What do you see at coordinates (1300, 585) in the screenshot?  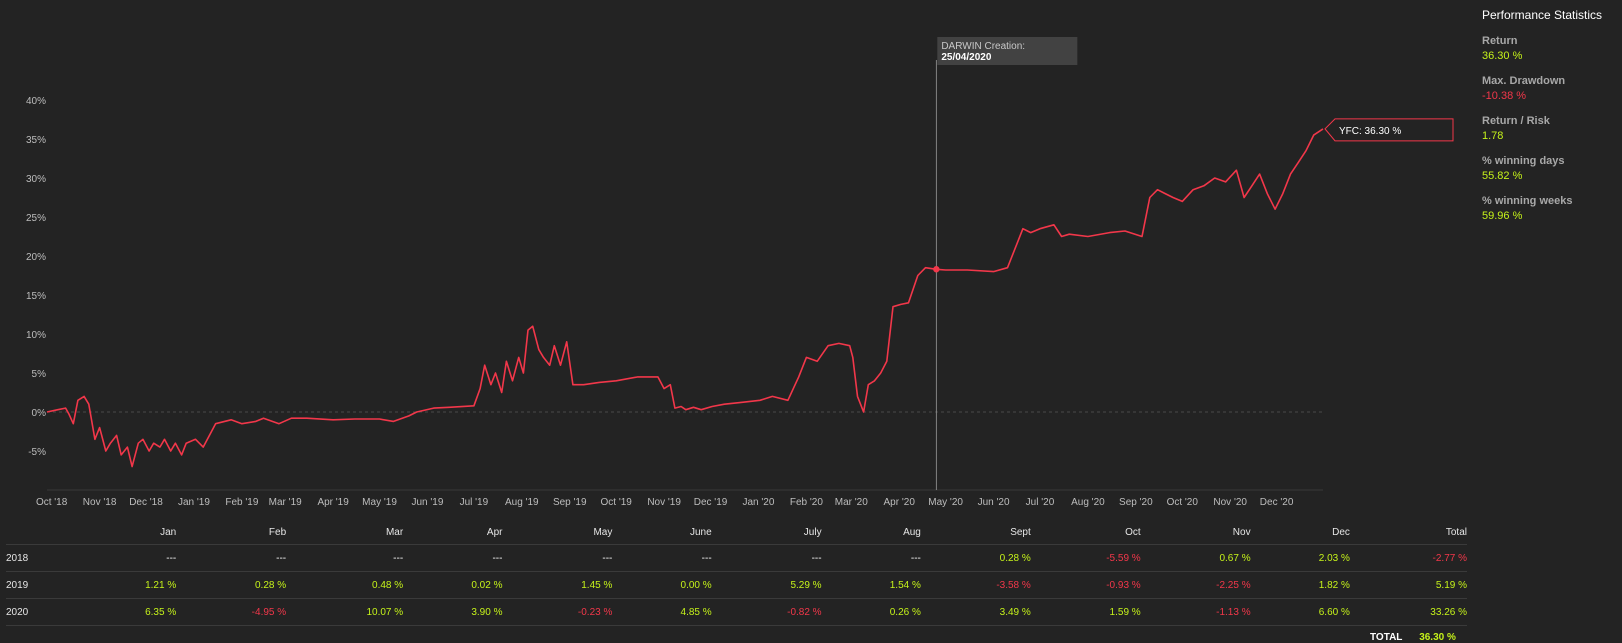 I see `table-cell: 1.82 %` at bounding box center [1300, 585].